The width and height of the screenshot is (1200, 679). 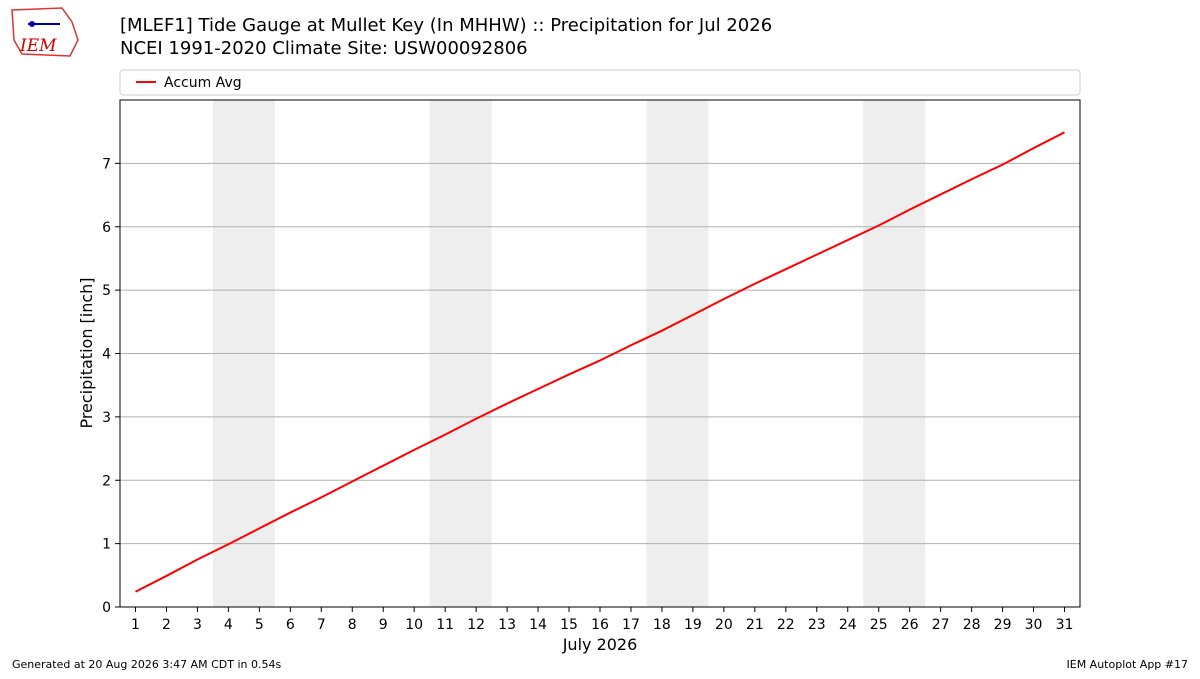 I want to click on x-tick-label: 28, so click(x=972, y=625).